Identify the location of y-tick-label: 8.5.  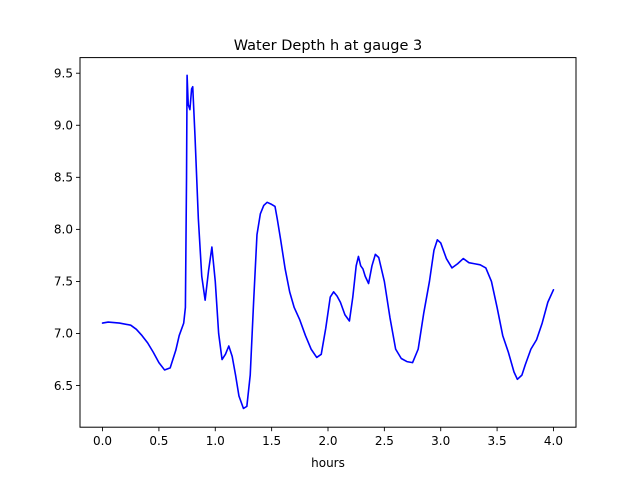
(63, 178).